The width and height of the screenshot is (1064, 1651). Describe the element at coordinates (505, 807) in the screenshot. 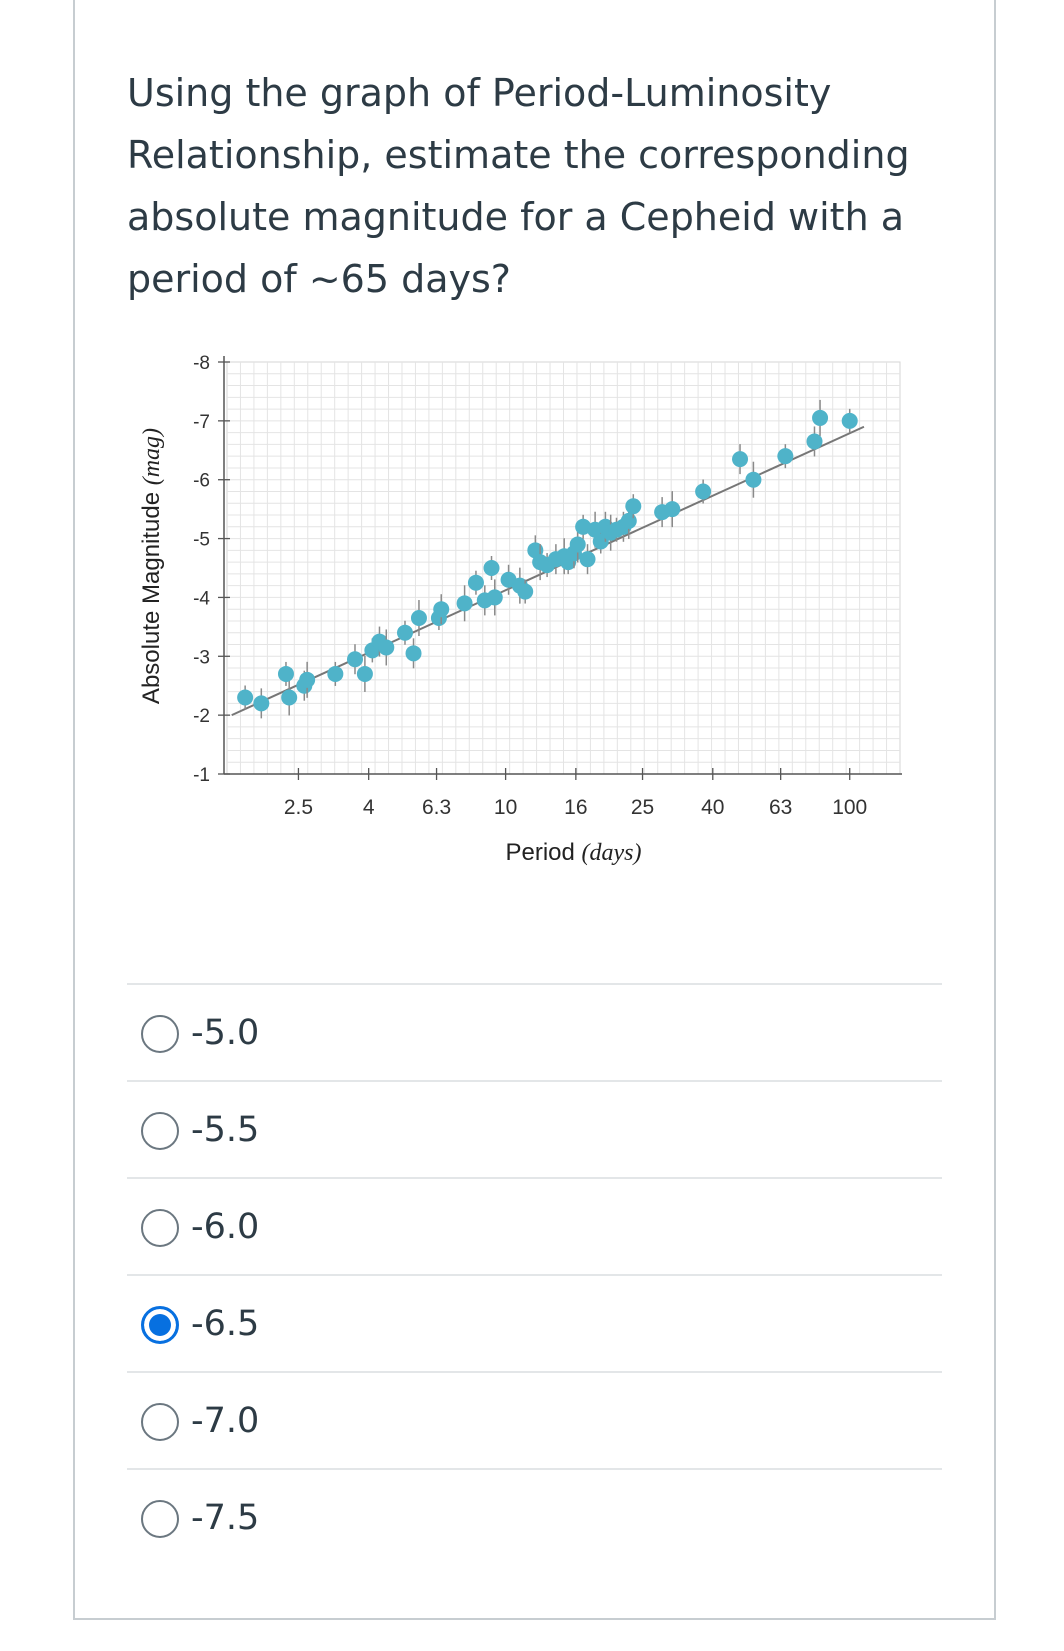

I see `x-tick-label: 10` at that location.